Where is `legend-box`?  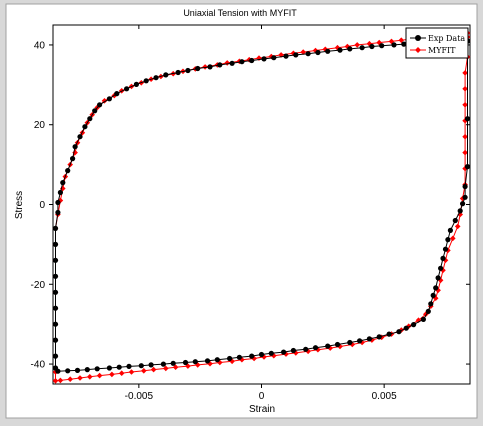
legend-box is located at coordinates (437, 43).